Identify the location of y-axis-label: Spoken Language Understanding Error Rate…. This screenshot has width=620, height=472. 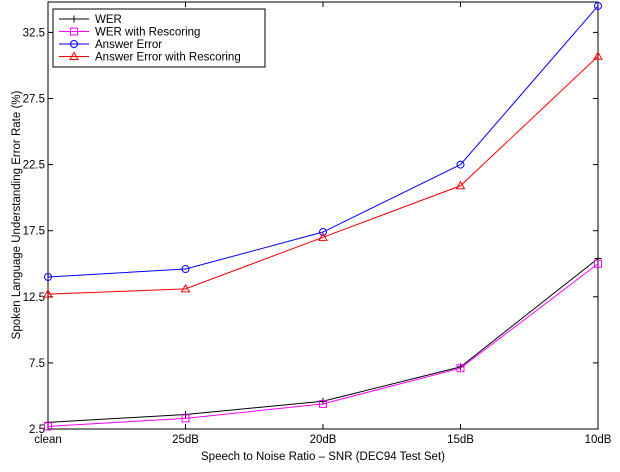
(17, 214).